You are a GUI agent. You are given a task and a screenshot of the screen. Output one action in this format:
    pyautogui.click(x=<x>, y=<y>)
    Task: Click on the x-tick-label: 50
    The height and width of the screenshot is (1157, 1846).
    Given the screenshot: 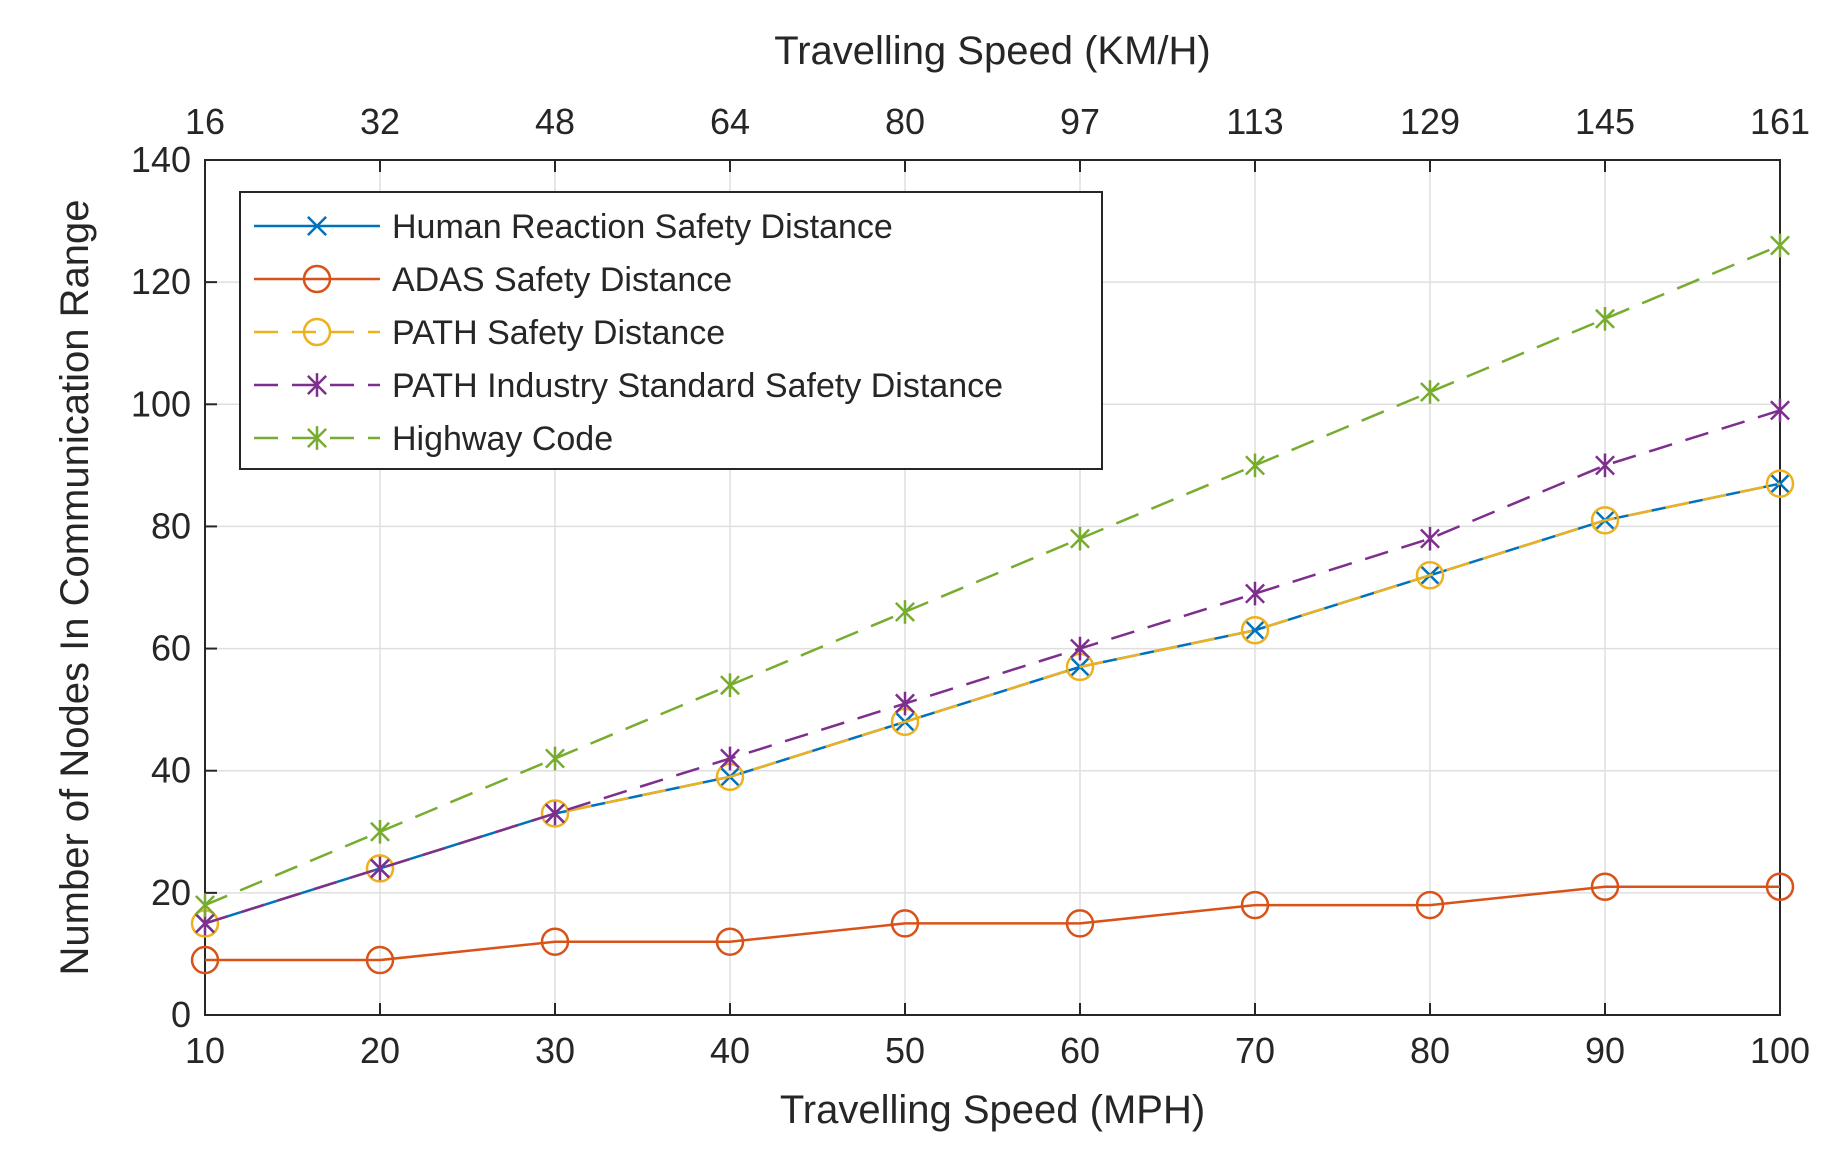 What is the action you would take?
    pyautogui.click(x=905, y=1050)
    